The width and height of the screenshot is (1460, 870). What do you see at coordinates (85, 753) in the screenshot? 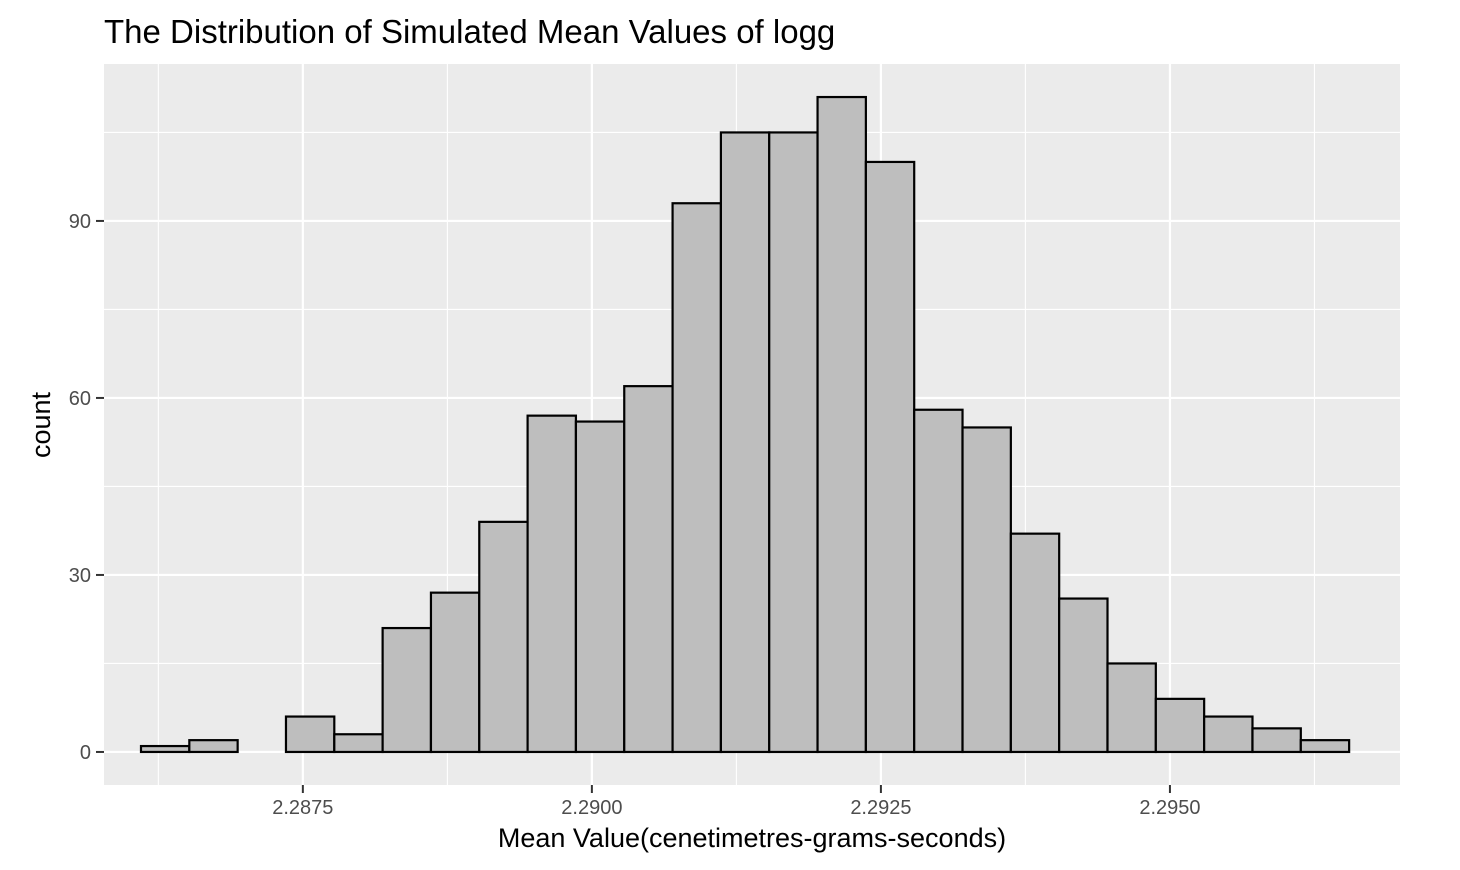
I see `y-tick-label: 0` at bounding box center [85, 753].